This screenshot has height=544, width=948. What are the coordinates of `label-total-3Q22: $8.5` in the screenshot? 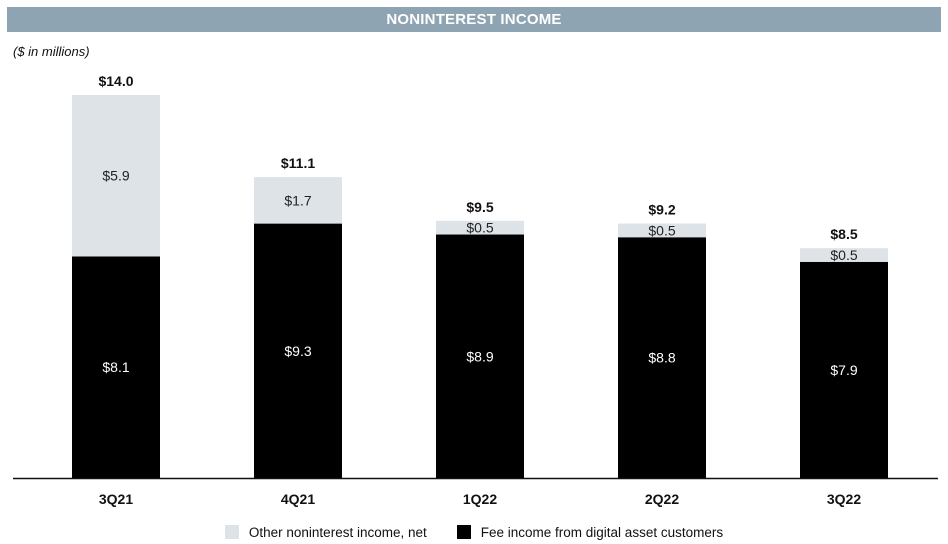 It's located at (843, 234).